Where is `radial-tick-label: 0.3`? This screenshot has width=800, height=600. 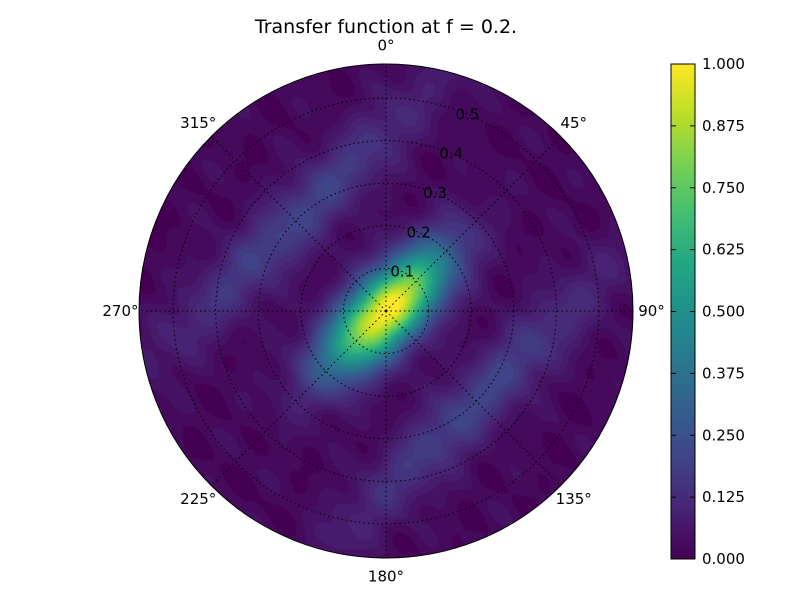
radial-tick-label: 0.3 is located at coordinates (435, 193).